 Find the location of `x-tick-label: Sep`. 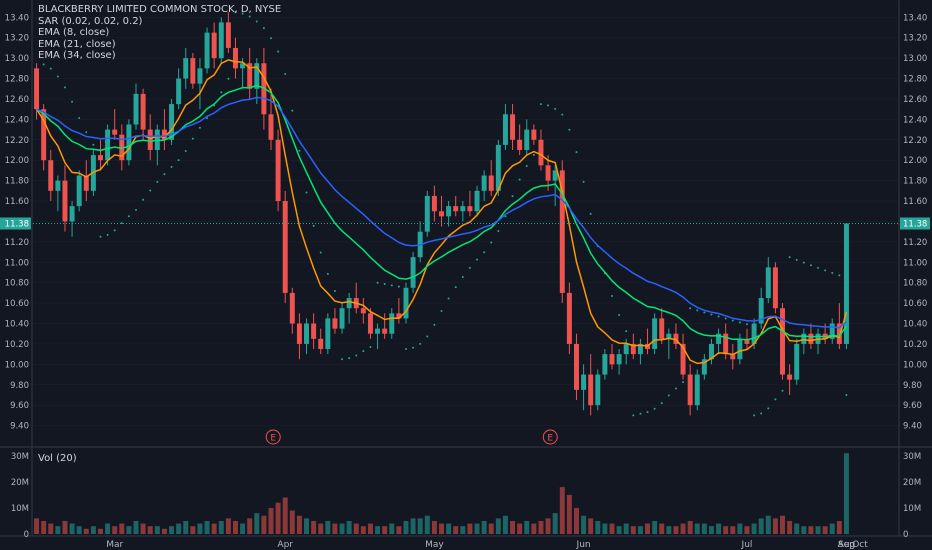

x-tick-label: Sep is located at coordinates (846, 545).